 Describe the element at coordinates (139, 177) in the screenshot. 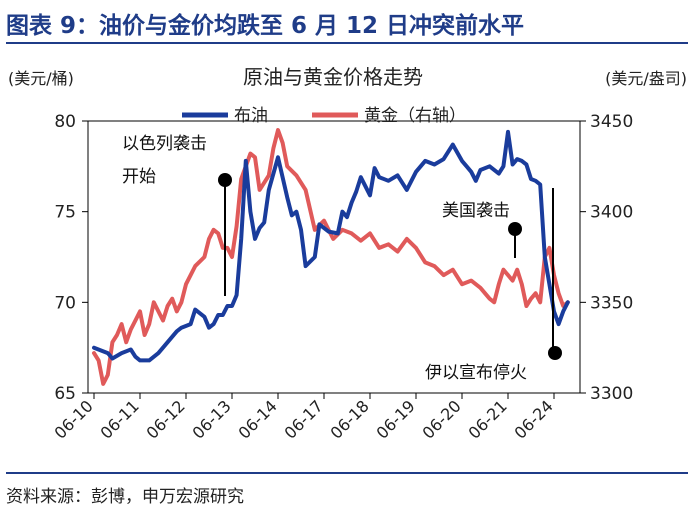

I see `annotation-israel-line2: 开始` at that location.